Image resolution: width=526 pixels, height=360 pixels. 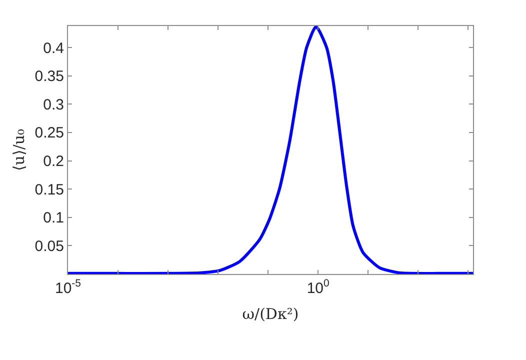 I want to click on x-axis-title: ω/(Dκ²), so click(x=270, y=314).